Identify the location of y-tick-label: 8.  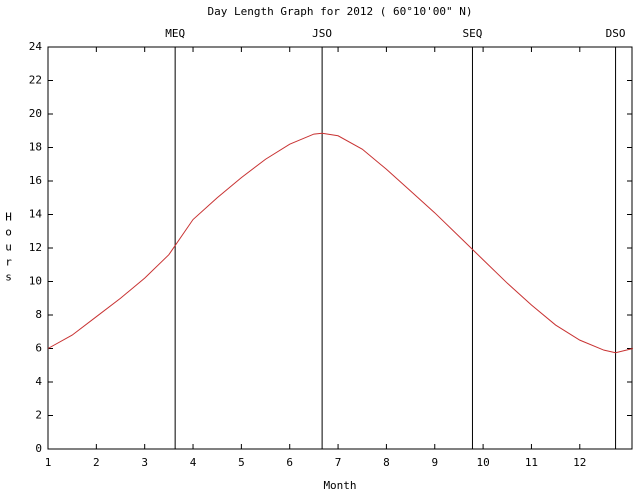
(38, 314).